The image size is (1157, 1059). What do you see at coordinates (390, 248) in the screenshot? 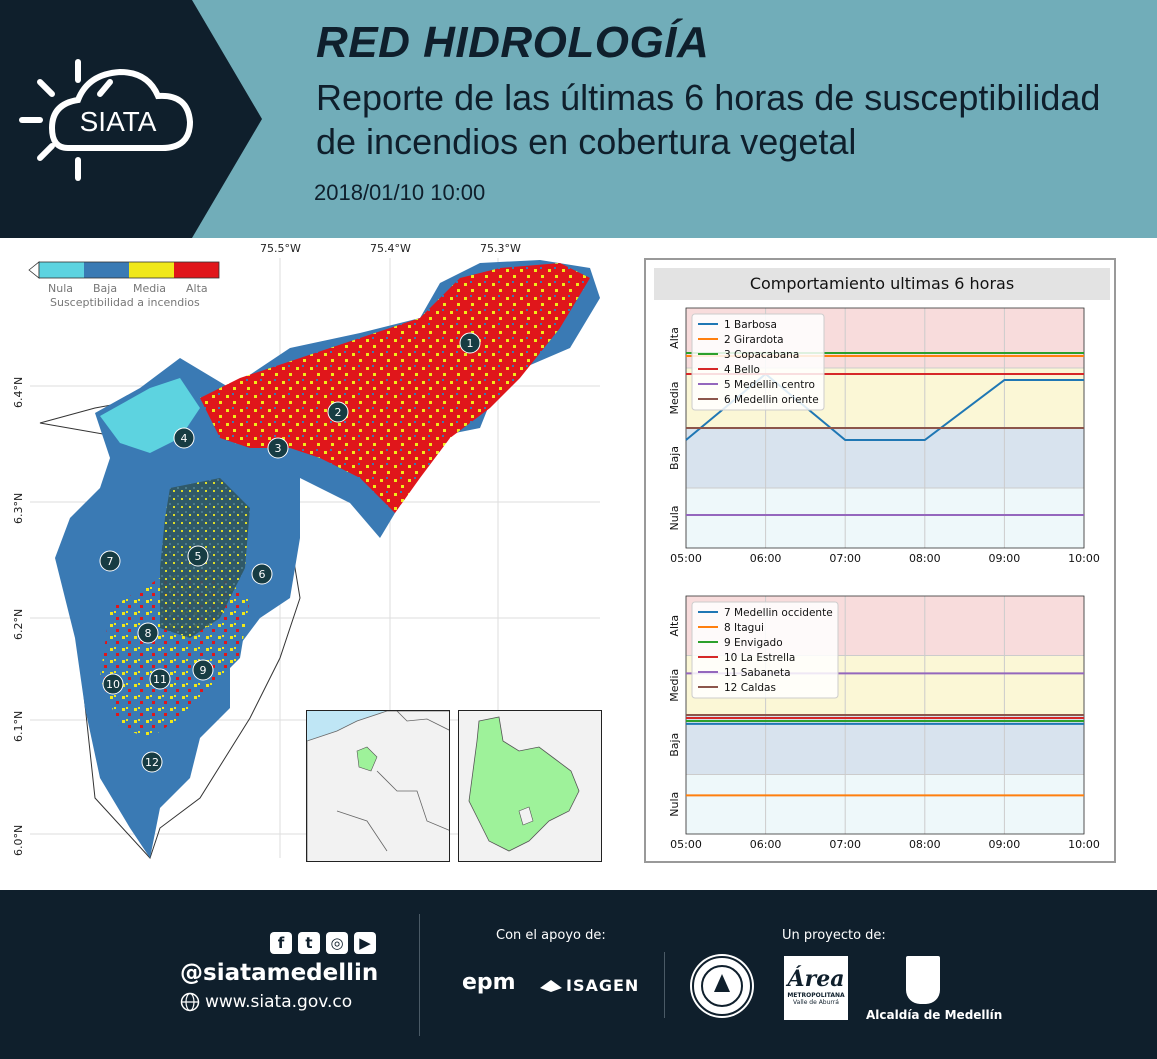
I see `lon-tick-2: 75.4°W` at bounding box center [390, 248].